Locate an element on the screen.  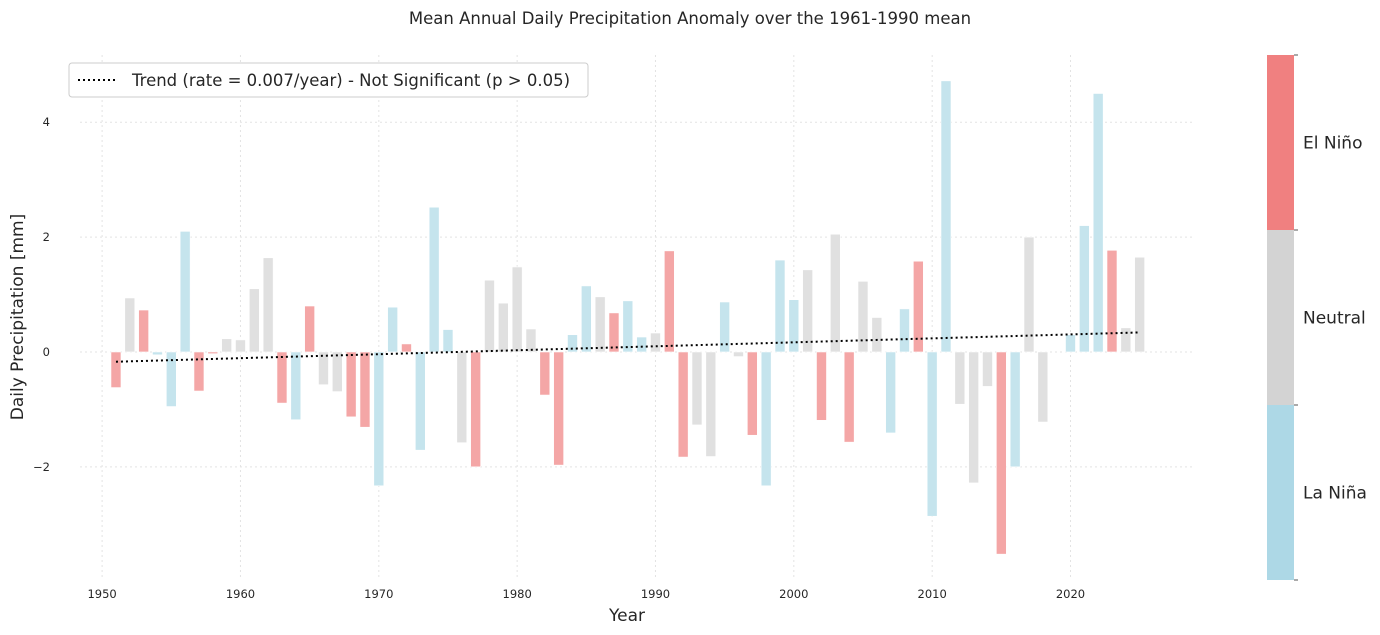
y-tick-label: −2 is located at coordinates (41, 467).